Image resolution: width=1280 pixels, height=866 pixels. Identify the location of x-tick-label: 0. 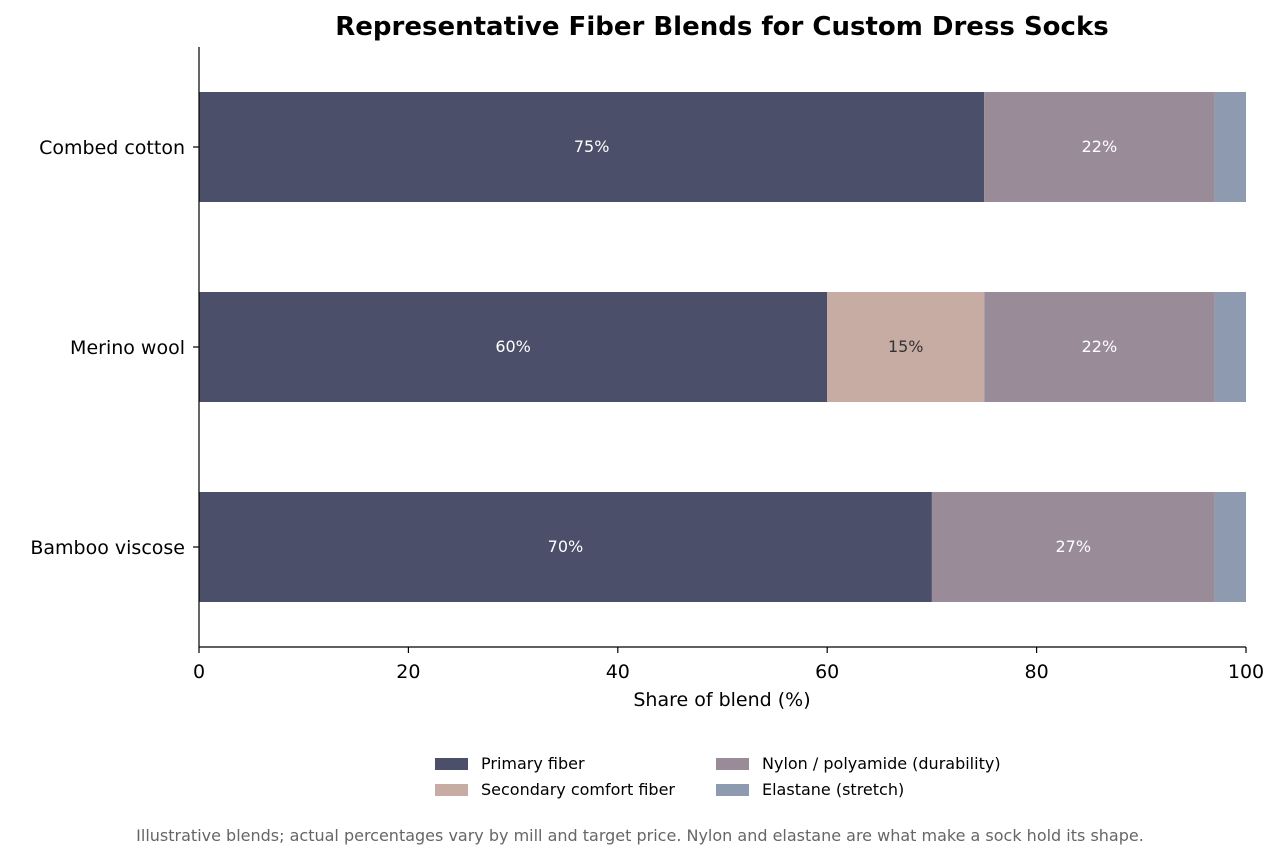
(199, 672).